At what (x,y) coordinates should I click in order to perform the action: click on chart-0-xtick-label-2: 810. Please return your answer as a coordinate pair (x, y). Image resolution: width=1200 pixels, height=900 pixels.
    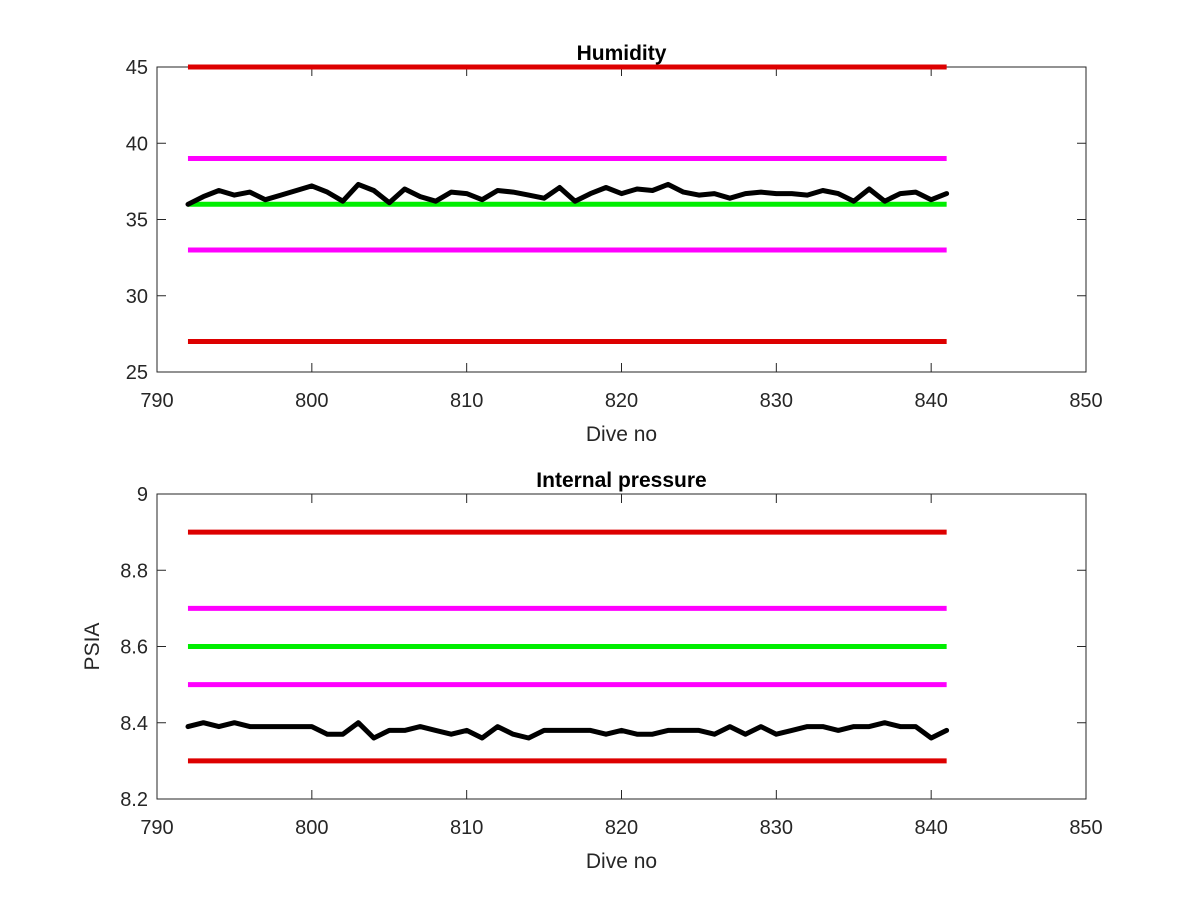
    Looking at the image, I should click on (466, 401).